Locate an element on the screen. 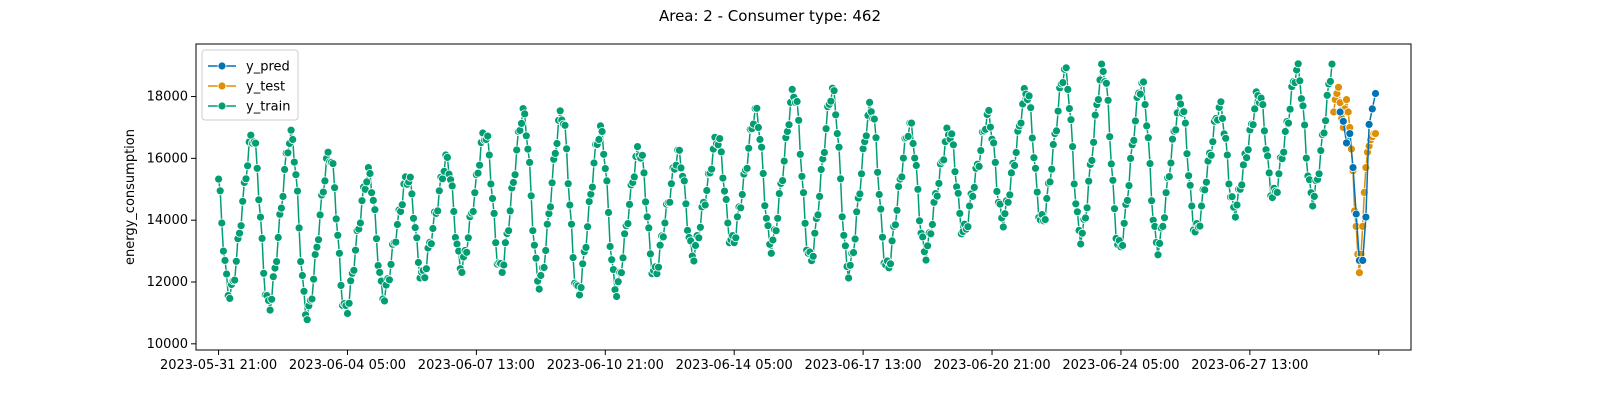 This screenshot has width=1600, height=400. legend-item-y-pred: y_pred is located at coordinates (249, 67).